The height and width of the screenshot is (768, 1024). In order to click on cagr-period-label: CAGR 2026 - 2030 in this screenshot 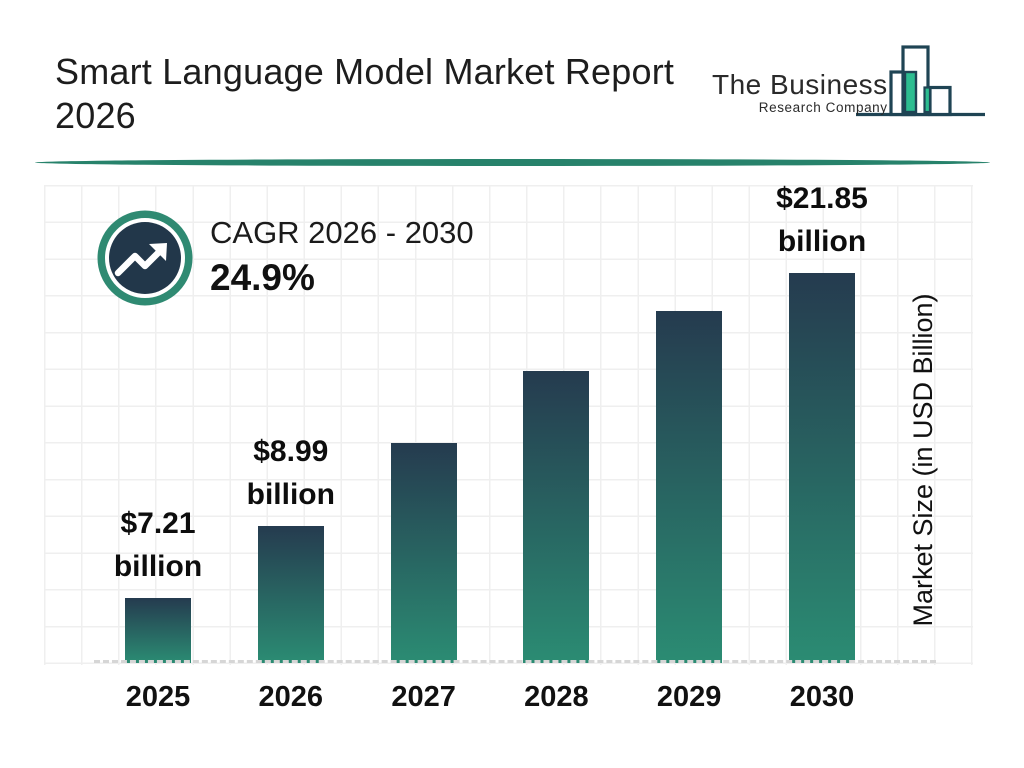, I will do `click(342, 232)`.